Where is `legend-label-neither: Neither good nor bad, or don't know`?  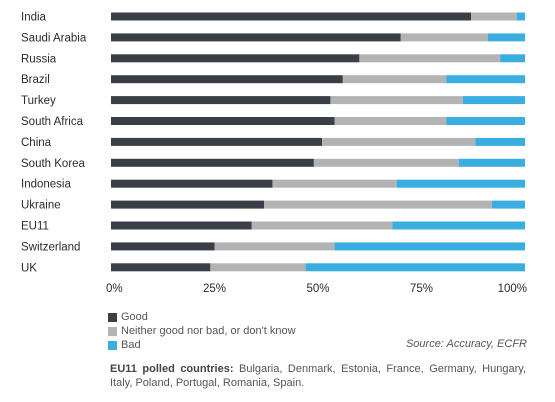
legend-label-neither: Neither good nor bad, or don't know is located at coordinates (208, 331).